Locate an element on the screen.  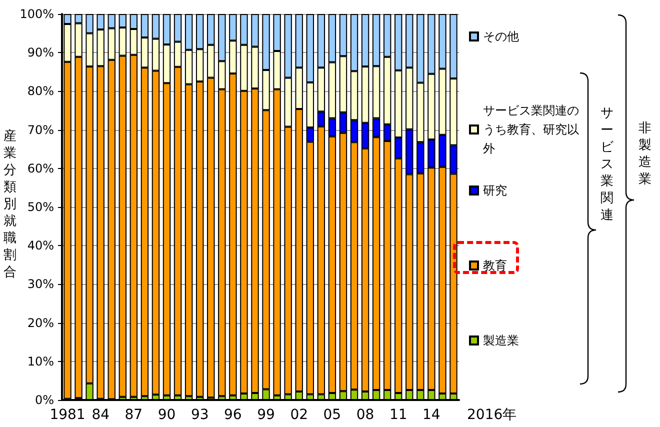
x-tick-label: 14 is located at coordinates (431, 415).